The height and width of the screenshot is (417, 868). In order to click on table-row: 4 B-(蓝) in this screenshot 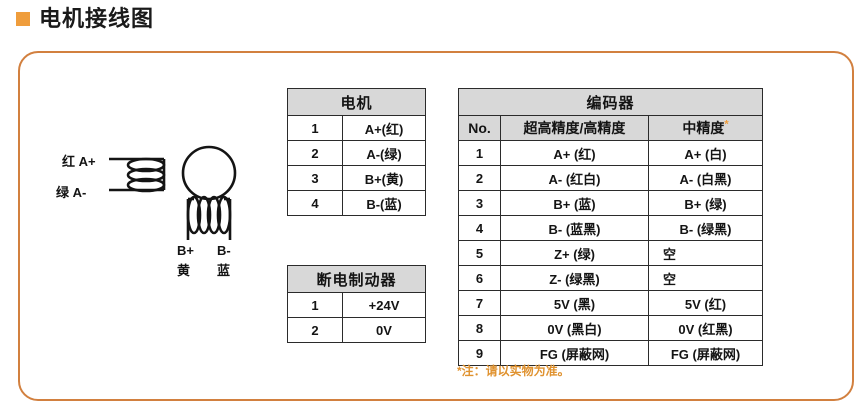, I will do `click(357, 203)`.